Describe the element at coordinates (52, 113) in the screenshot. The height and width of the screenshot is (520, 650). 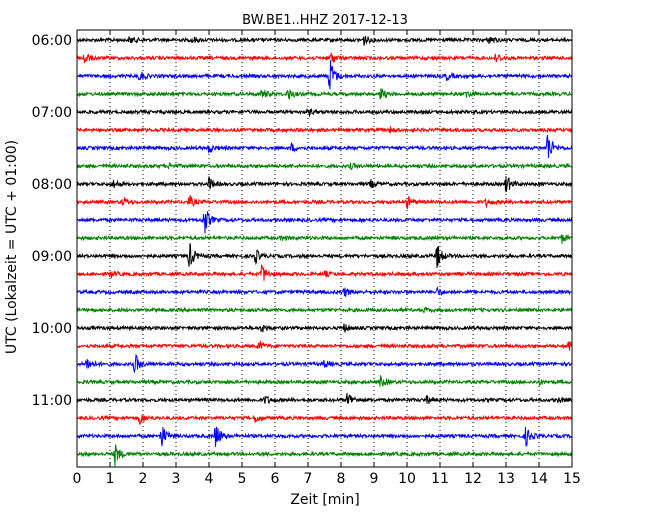
I see `y-tick-label: 07:00` at that location.